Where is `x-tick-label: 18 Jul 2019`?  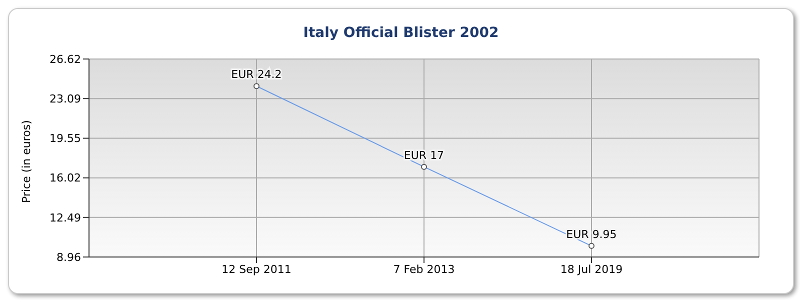 x-tick-label: 18 Jul 2019 is located at coordinates (591, 269).